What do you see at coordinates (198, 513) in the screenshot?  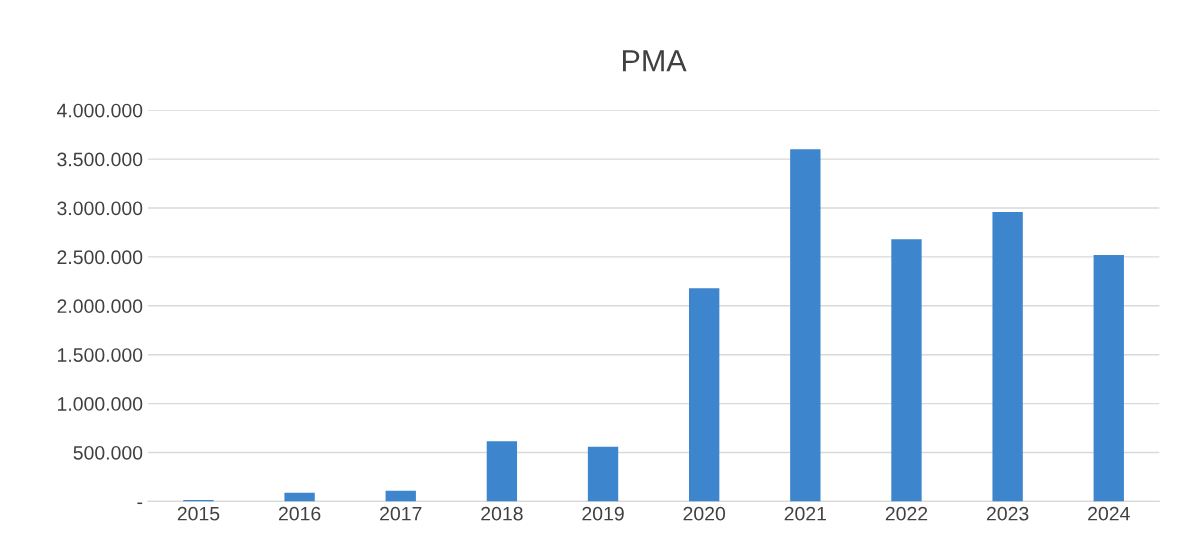 I see `x-tick-label: 2015` at bounding box center [198, 513].